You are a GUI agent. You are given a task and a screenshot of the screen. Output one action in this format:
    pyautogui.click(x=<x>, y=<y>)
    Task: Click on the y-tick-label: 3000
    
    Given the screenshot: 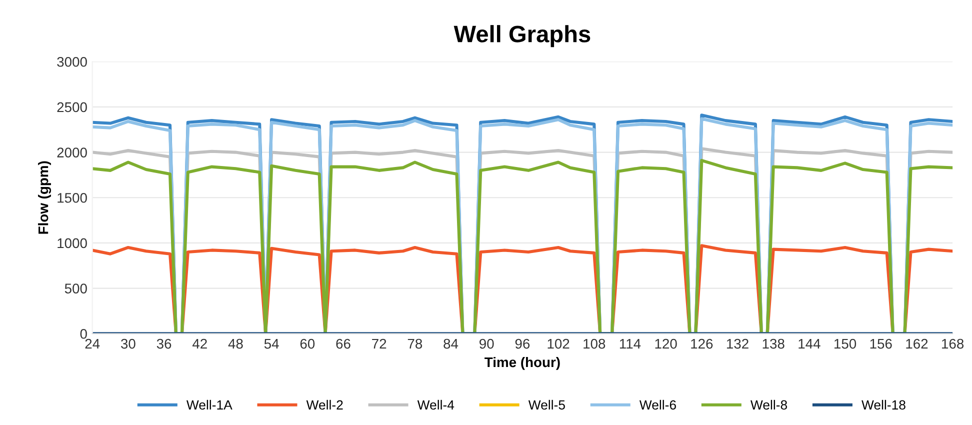 What is the action you would take?
    pyautogui.click(x=72, y=61)
    